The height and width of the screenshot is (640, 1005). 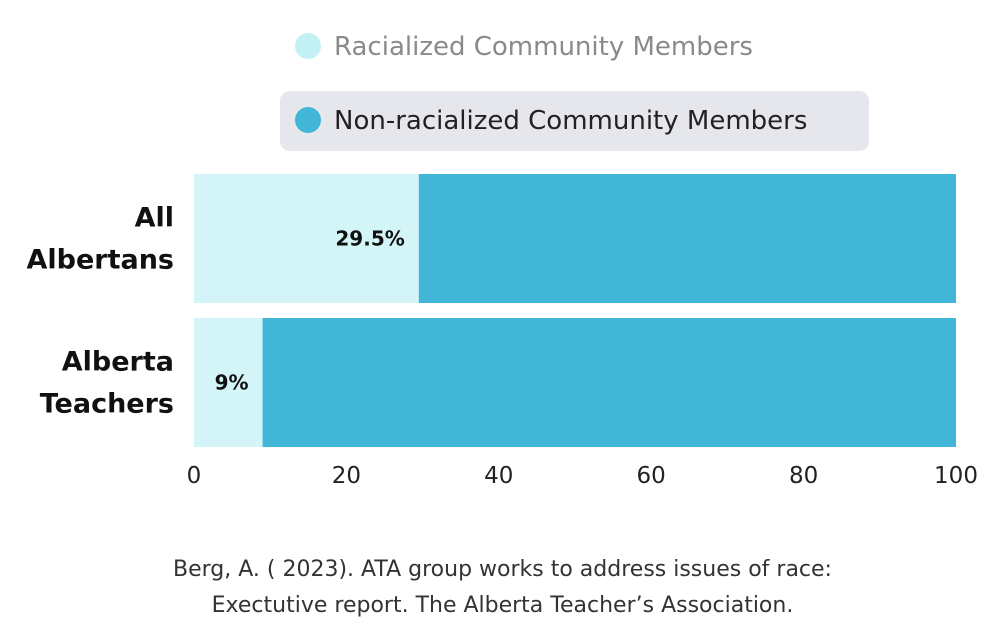 I want to click on x-tick-label-80: 80, so click(x=803, y=476).